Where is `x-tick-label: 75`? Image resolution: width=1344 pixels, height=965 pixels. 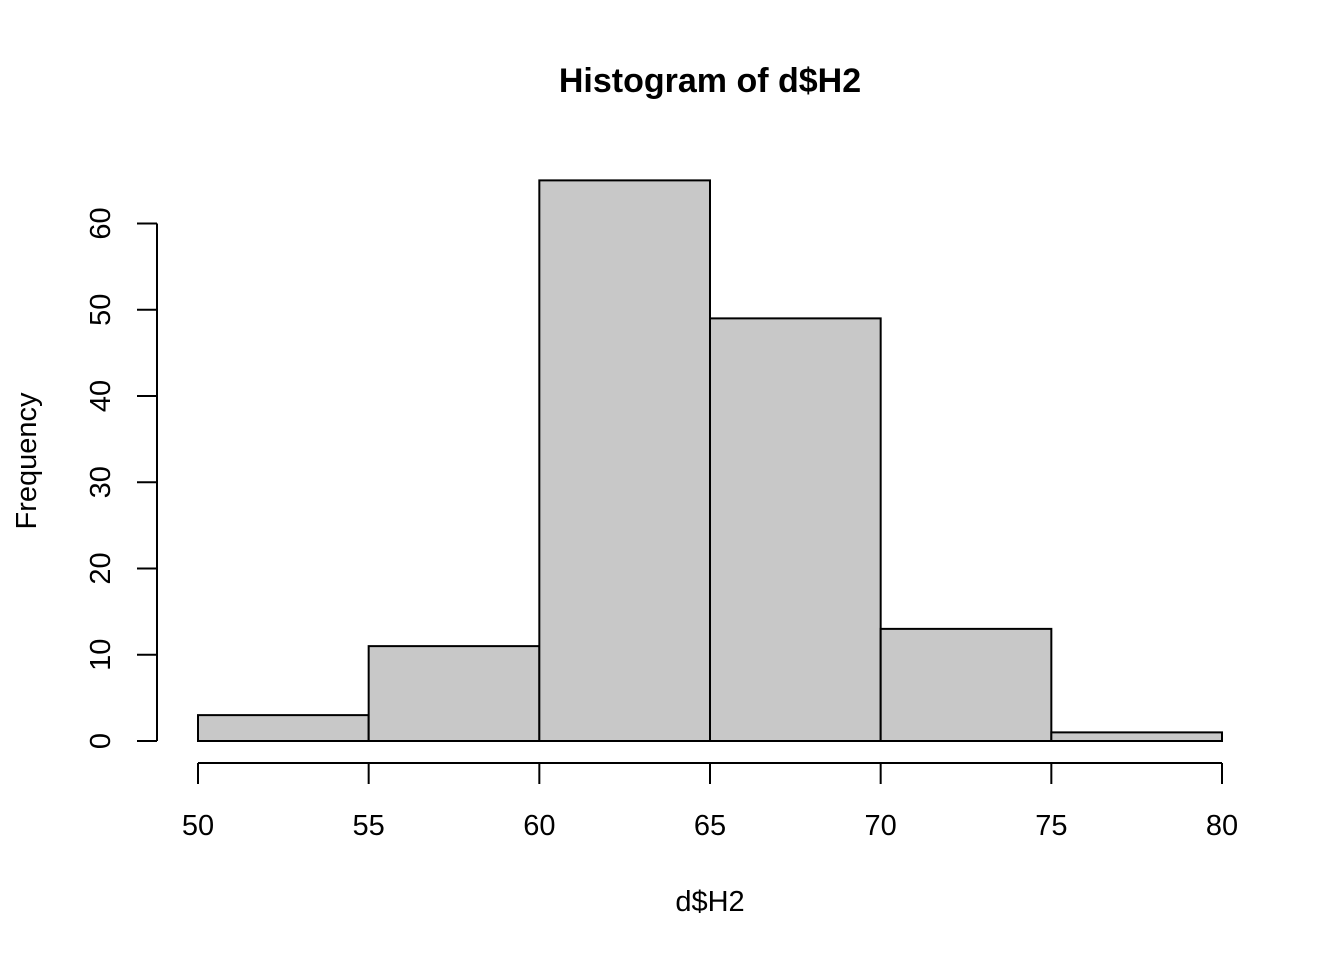 x-tick-label: 75 is located at coordinates (1051, 826).